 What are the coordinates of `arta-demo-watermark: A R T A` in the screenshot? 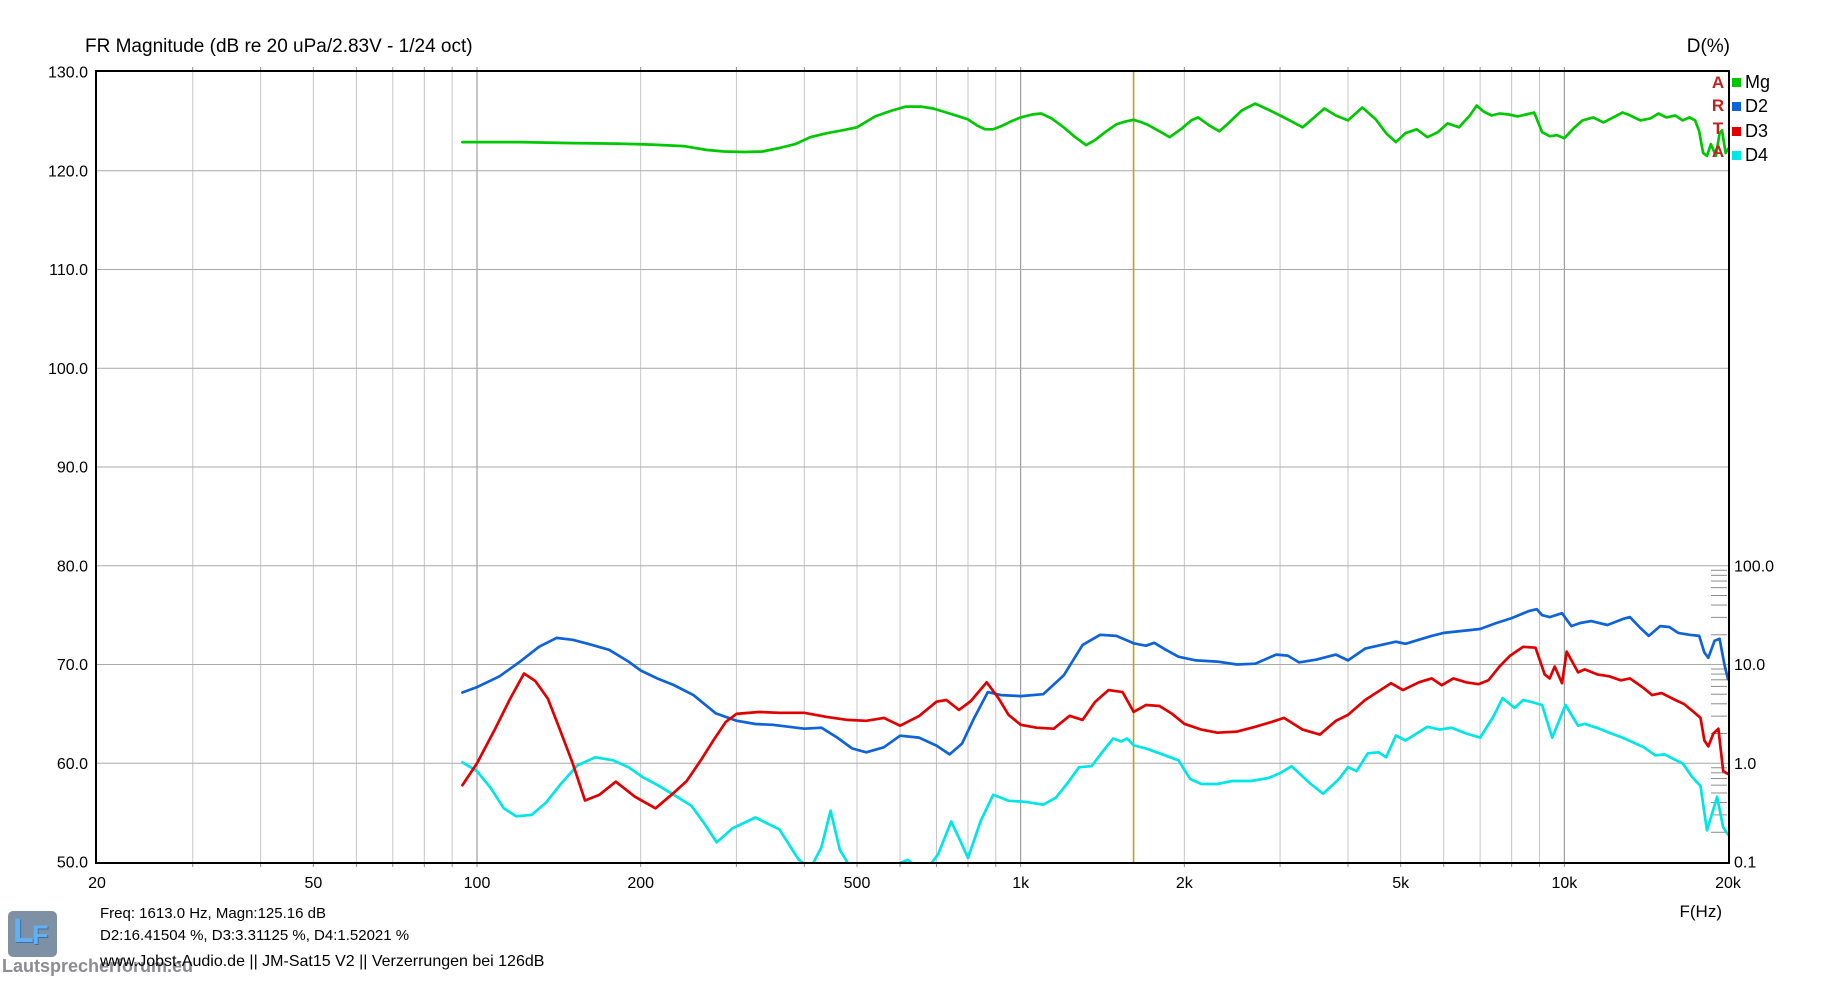 It's located at (1718, 117).